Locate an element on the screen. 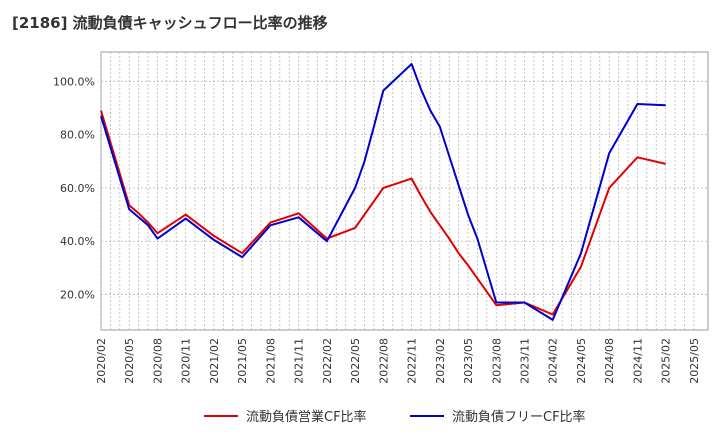 Image resolution: width=720 pixels, height=440 pixels. y-tick-label: 100.0% is located at coordinates (74, 81).